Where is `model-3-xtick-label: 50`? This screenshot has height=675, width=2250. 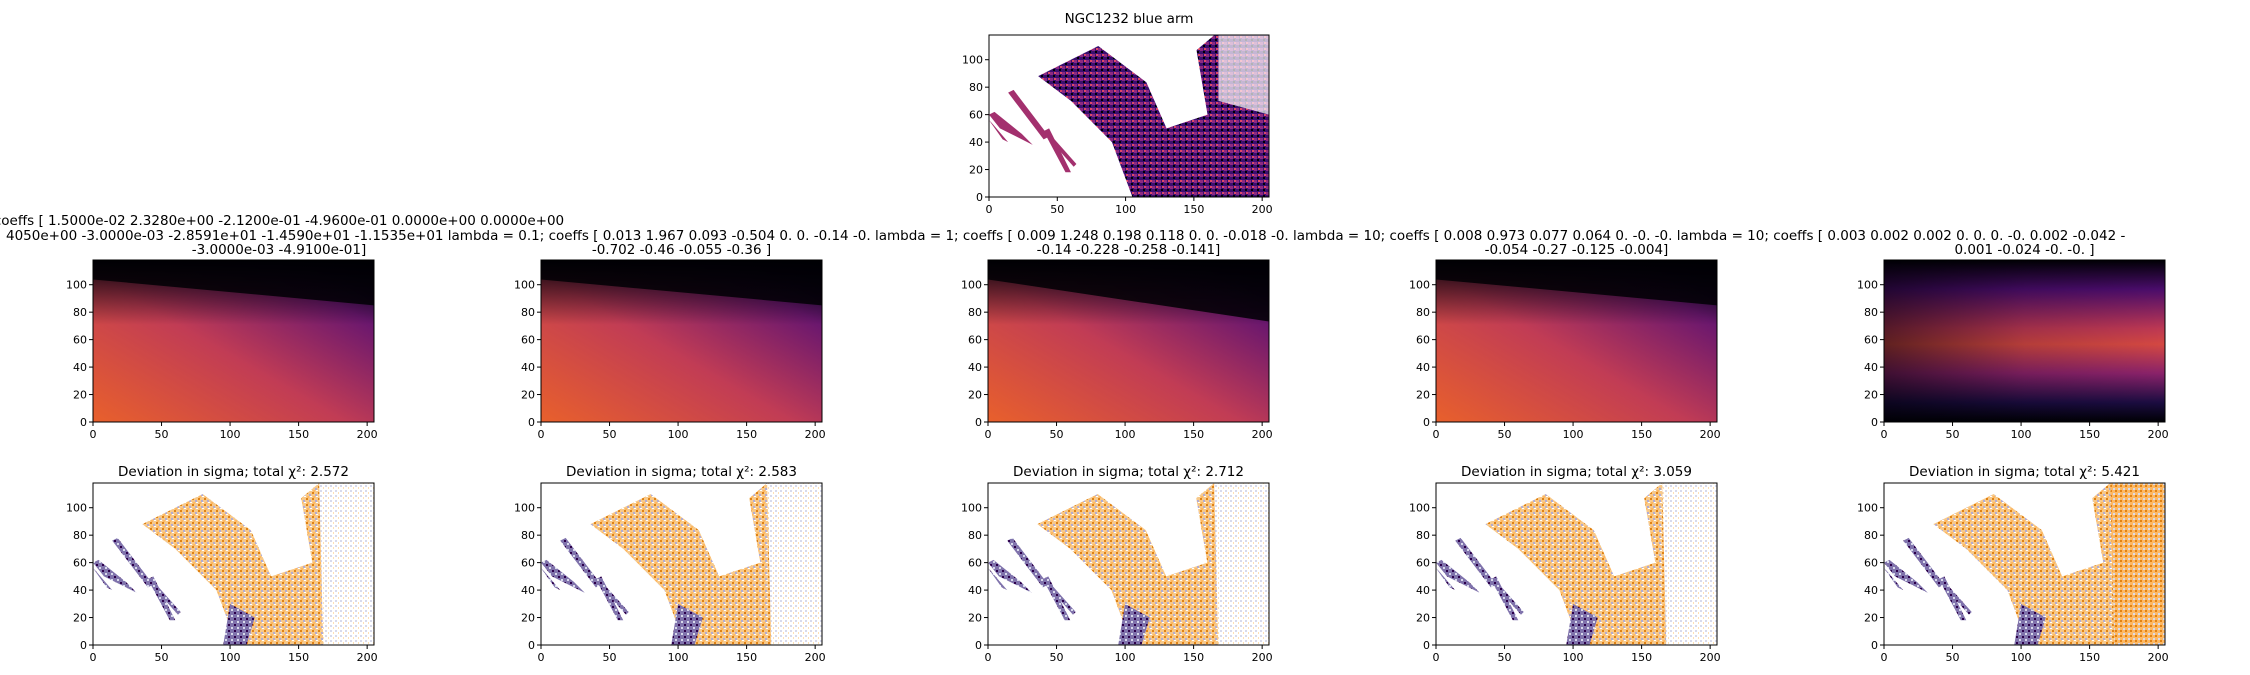 model-3-xtick-label: 50 is located at coordinates (1057, 434).